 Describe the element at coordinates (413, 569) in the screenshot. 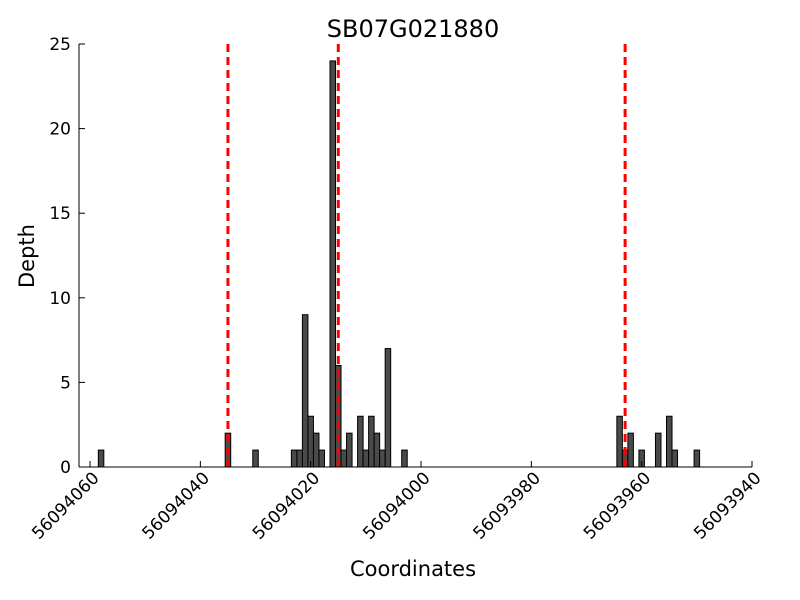

I see `x-axis-label: Coordinates` at that location.